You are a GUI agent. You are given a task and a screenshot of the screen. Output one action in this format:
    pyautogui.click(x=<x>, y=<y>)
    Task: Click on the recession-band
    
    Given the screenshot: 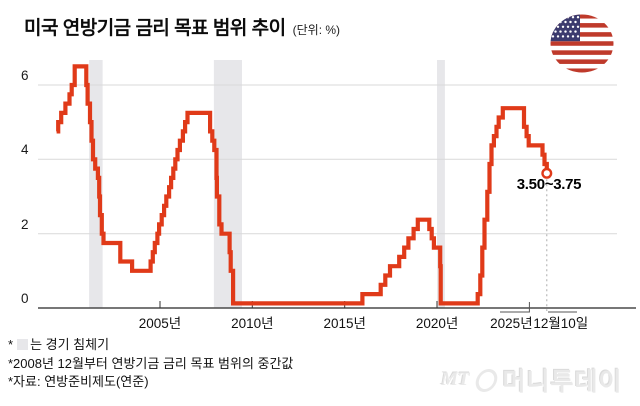 What is the action you would take?
    pyautogui.click(x=441, y=184)
    